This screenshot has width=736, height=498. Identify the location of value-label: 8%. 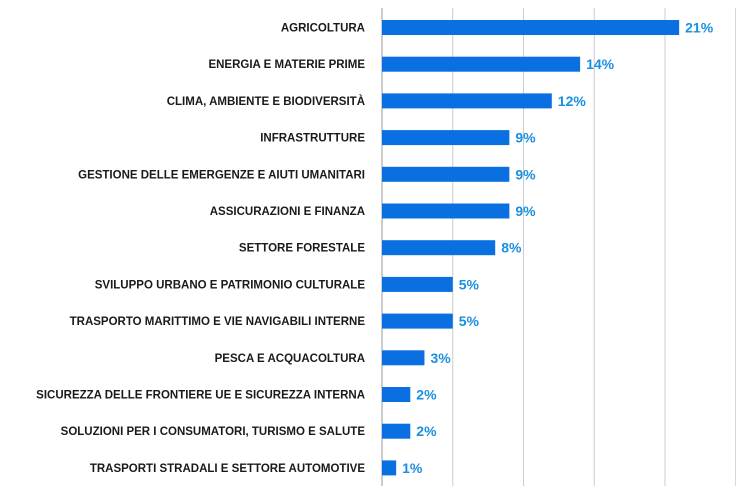
(511, 248).